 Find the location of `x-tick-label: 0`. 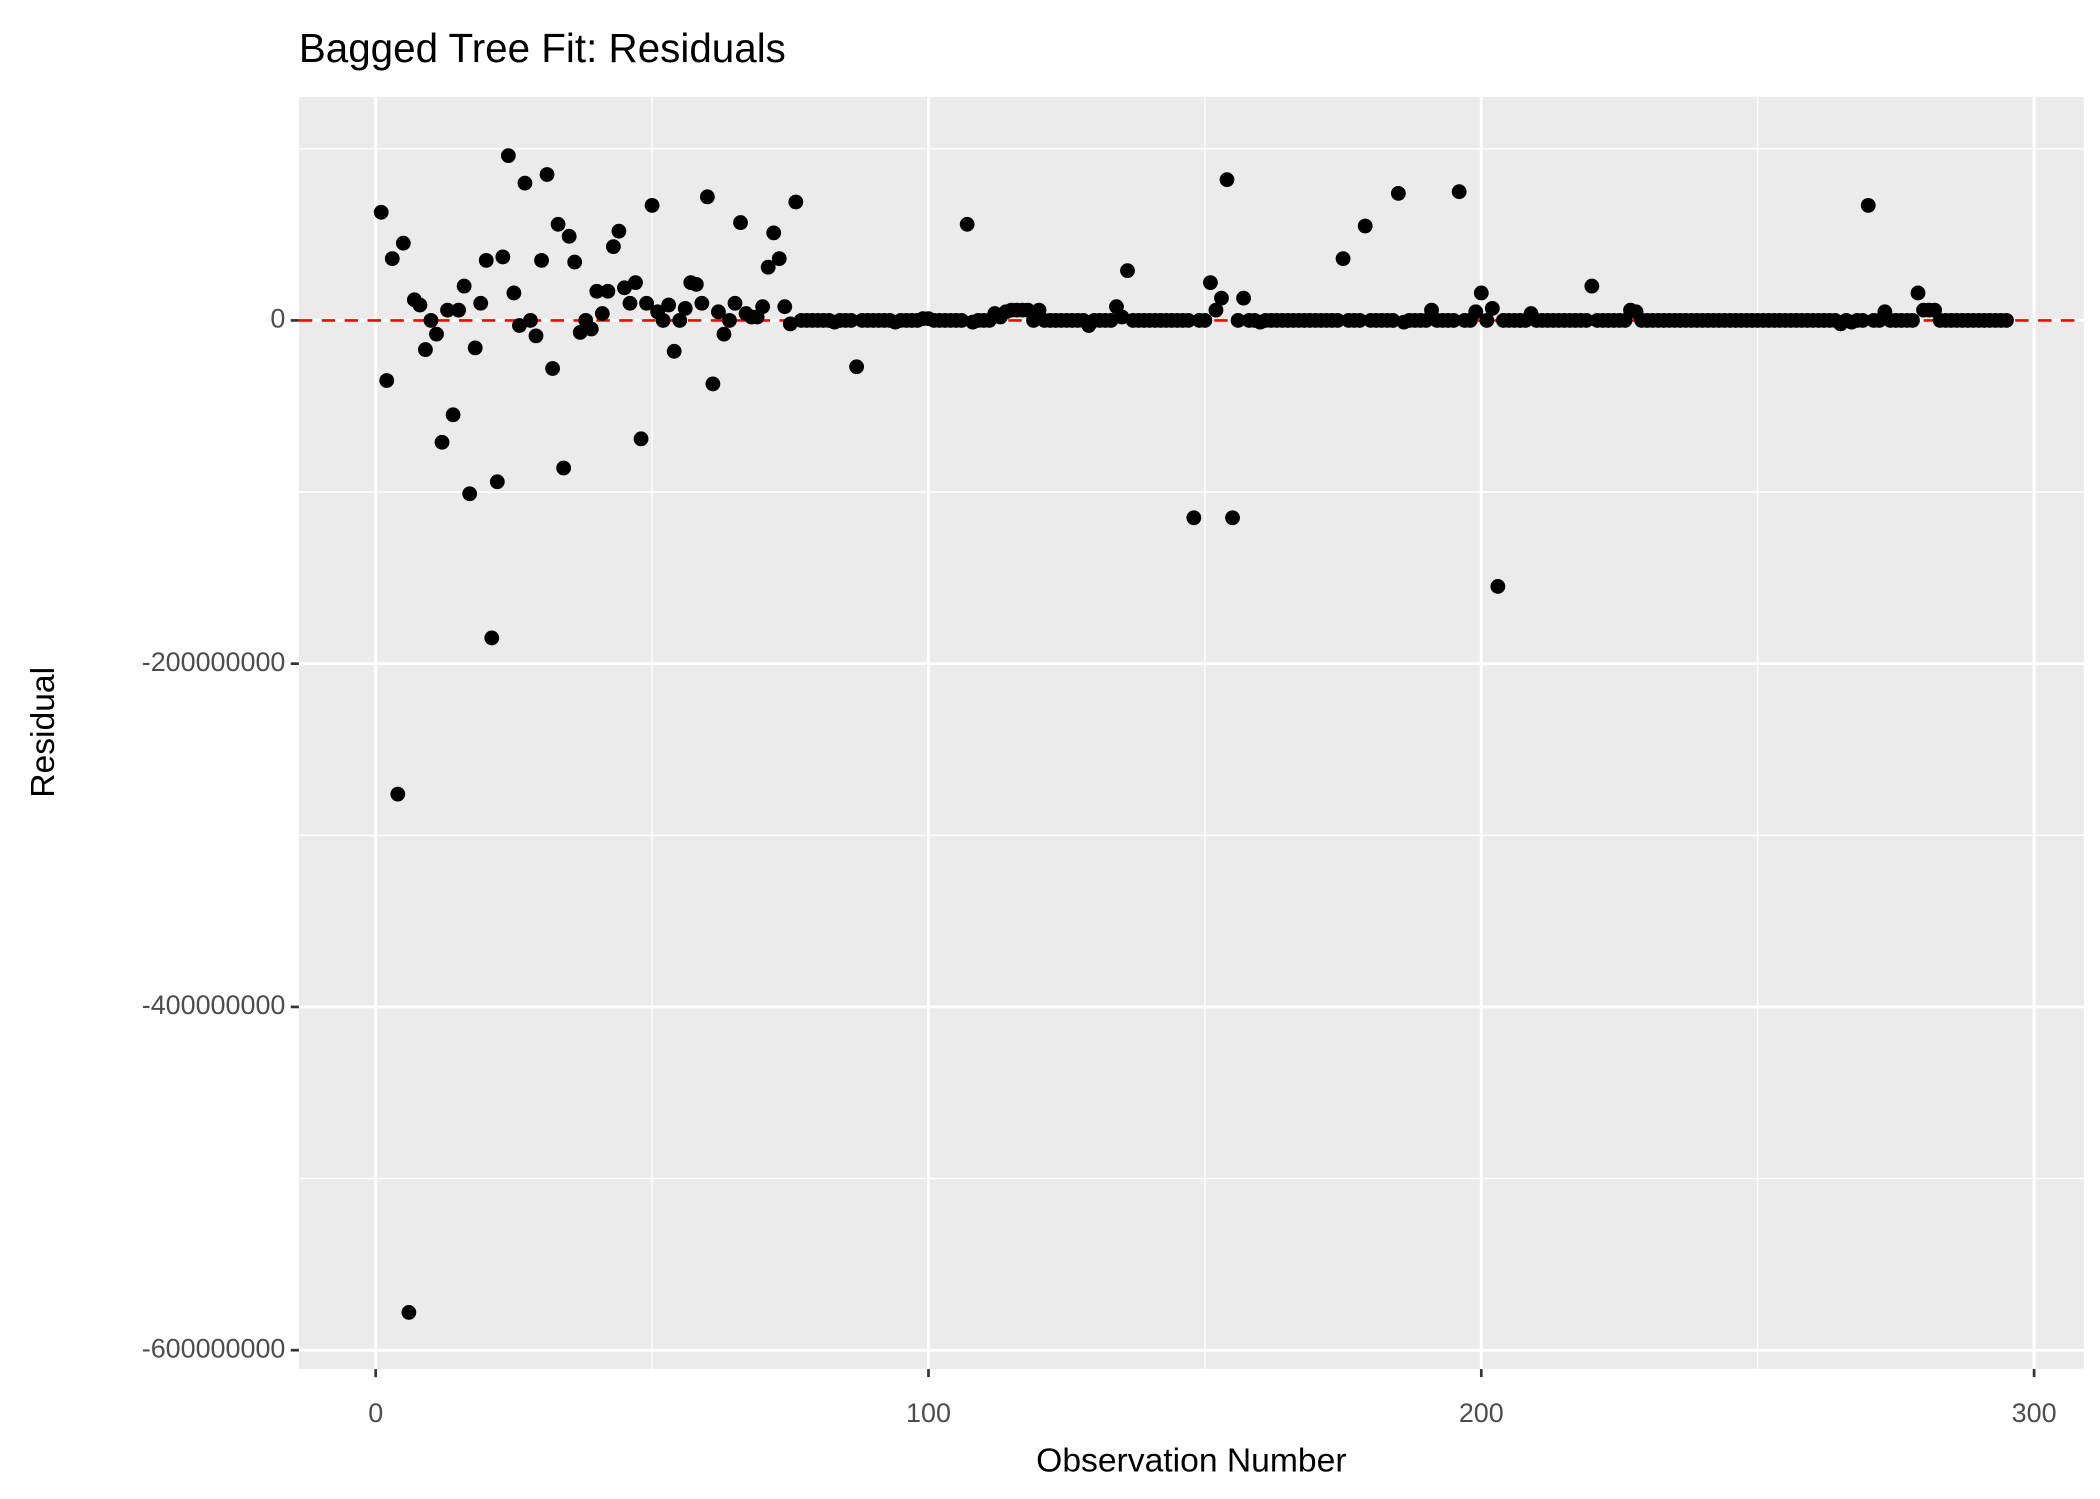

x-tick-label: 0 is located at coordinates (375, 1413).